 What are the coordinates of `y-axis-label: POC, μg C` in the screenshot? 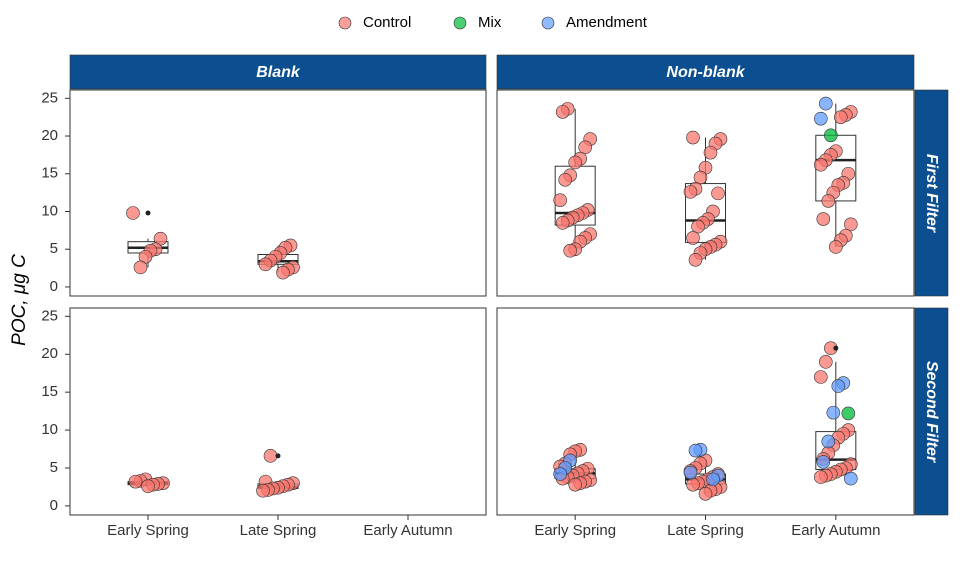 It's located at (19, 300).